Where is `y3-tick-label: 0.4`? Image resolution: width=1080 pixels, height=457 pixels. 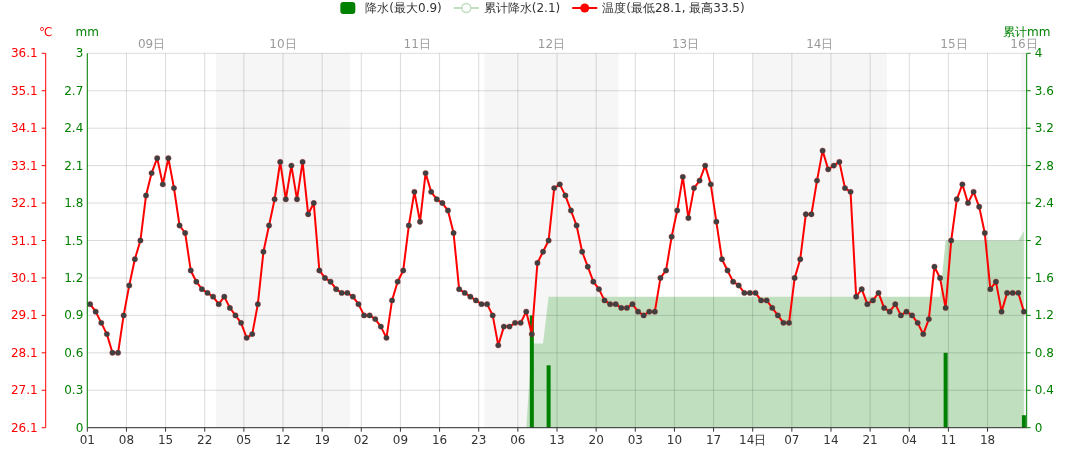 y3-tick-label: 0.4 is located at coordinates (1044, 390).